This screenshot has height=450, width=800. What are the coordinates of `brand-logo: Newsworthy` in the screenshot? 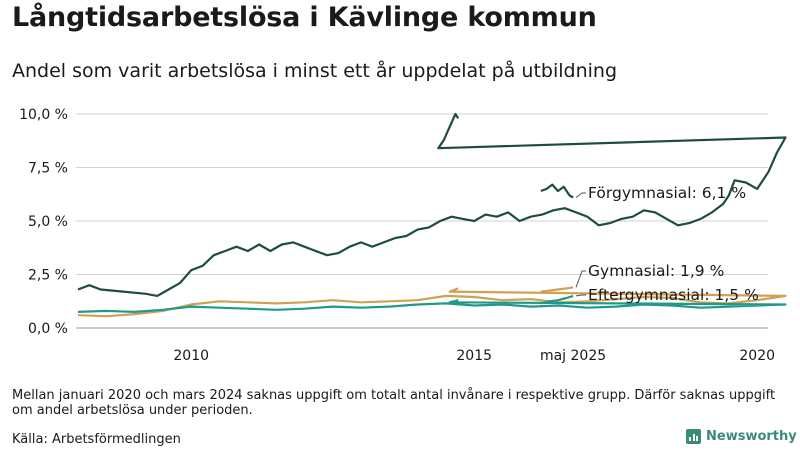 It's located at (741, 436).